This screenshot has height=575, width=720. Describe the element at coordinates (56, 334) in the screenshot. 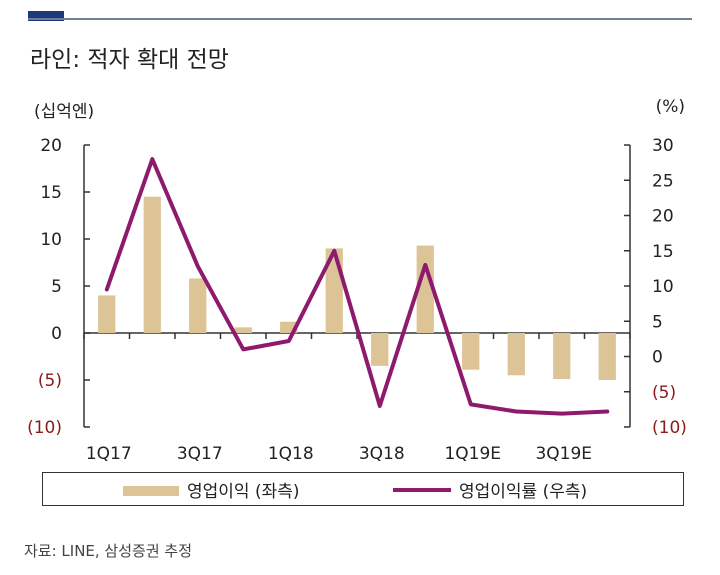

I see `left-tick-label: 0` at that location.